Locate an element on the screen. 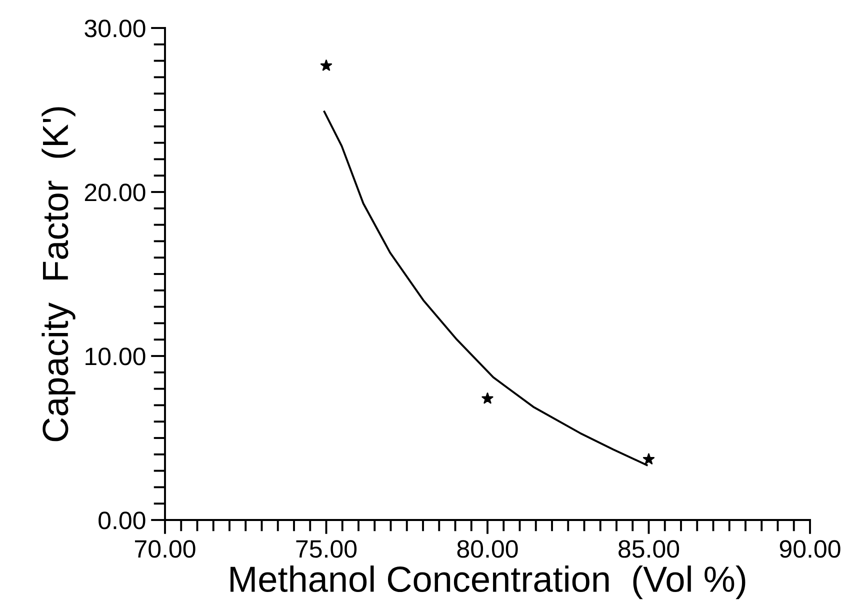  x-tick-label: 70.00 is located at coordinates (165, 549).